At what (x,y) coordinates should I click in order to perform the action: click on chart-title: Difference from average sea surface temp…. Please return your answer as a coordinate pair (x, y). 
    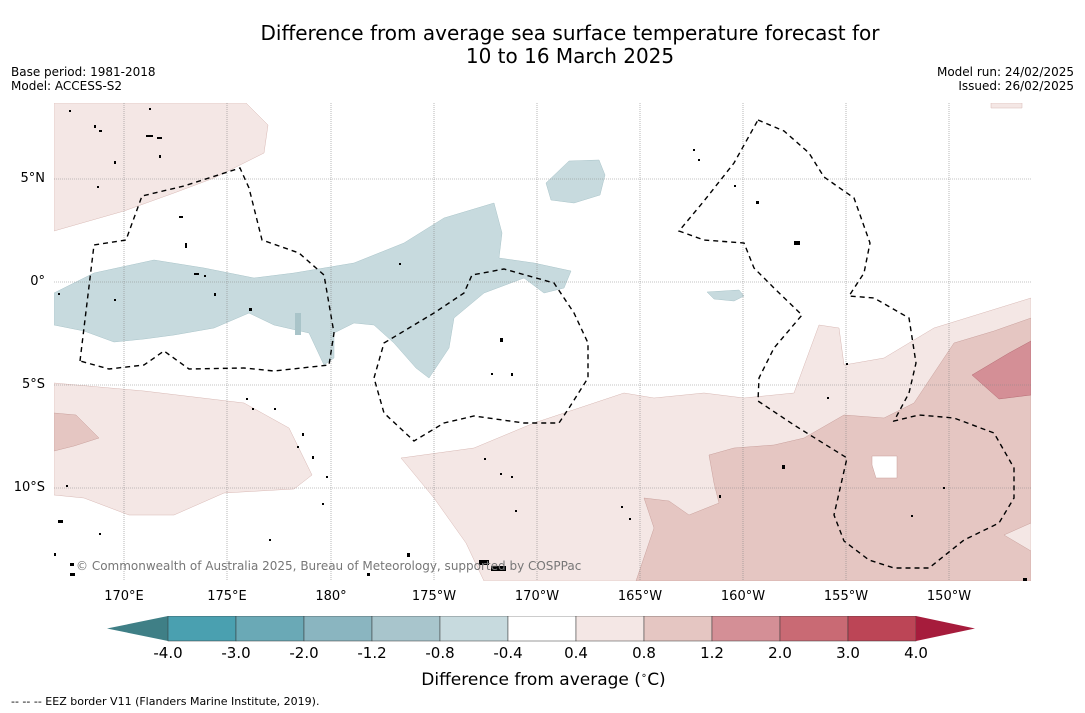
    Looking at the image, I should click on (542, 45).